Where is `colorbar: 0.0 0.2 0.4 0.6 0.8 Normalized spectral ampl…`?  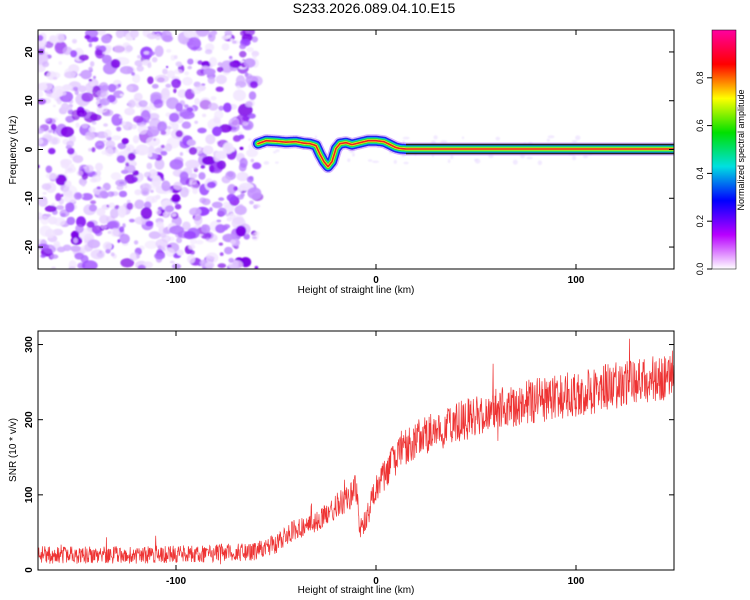 colorbar: 0.0 0.2 0.4 0.6 0.8 Normalized spectral ampl… is located at coordinates (720, 152).